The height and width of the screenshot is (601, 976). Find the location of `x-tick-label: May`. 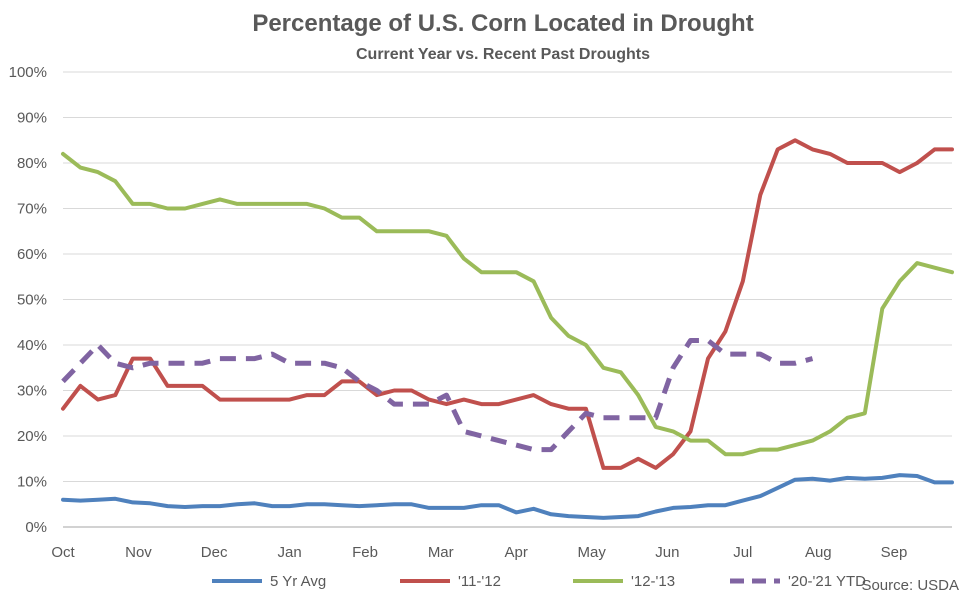

x-tick-label: May is located at coordinates (592, 552).